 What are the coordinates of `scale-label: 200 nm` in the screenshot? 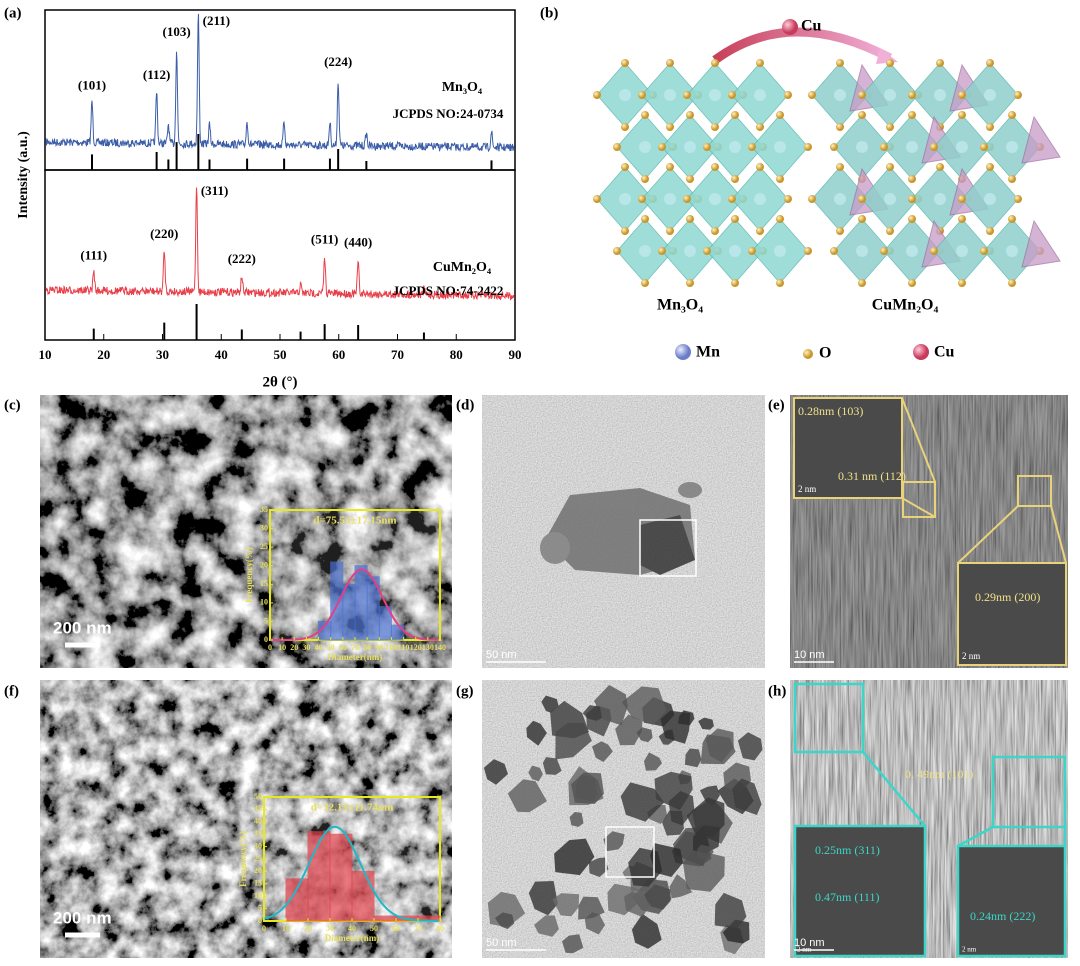 It's located at (82, 627).